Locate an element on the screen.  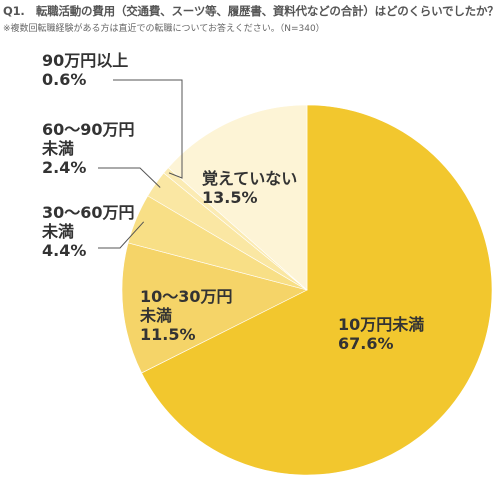
slice-label-1: 10万円未満 67.6% is located at coordinates (381, 334).